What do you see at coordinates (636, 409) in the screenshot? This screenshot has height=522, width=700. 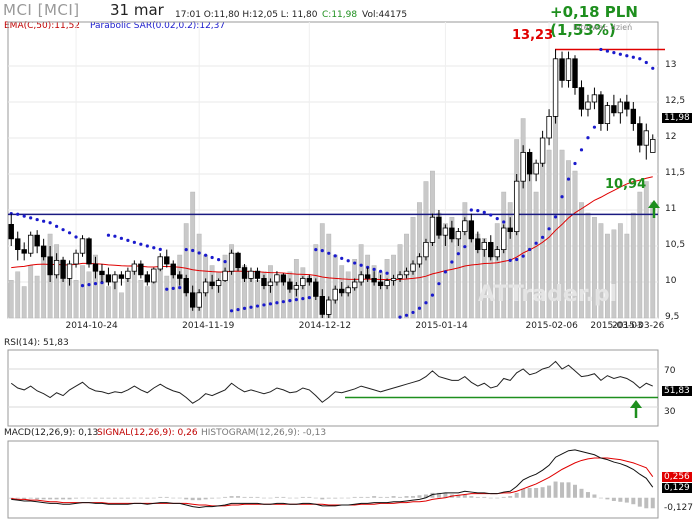 I see `rsi-up-arrow-icon` at bounding box center [636, 409].